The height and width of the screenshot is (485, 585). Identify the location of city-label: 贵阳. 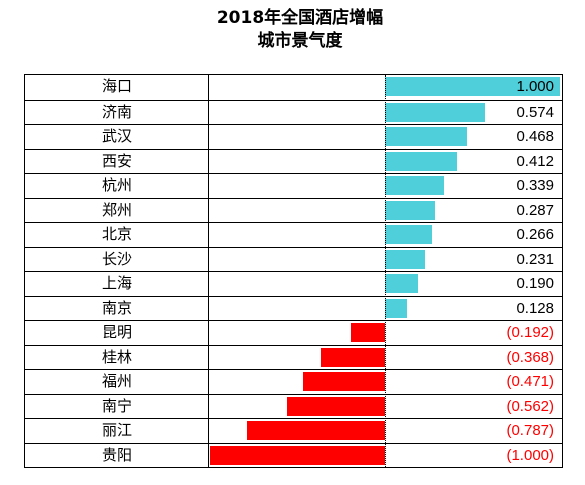
(116, 454).